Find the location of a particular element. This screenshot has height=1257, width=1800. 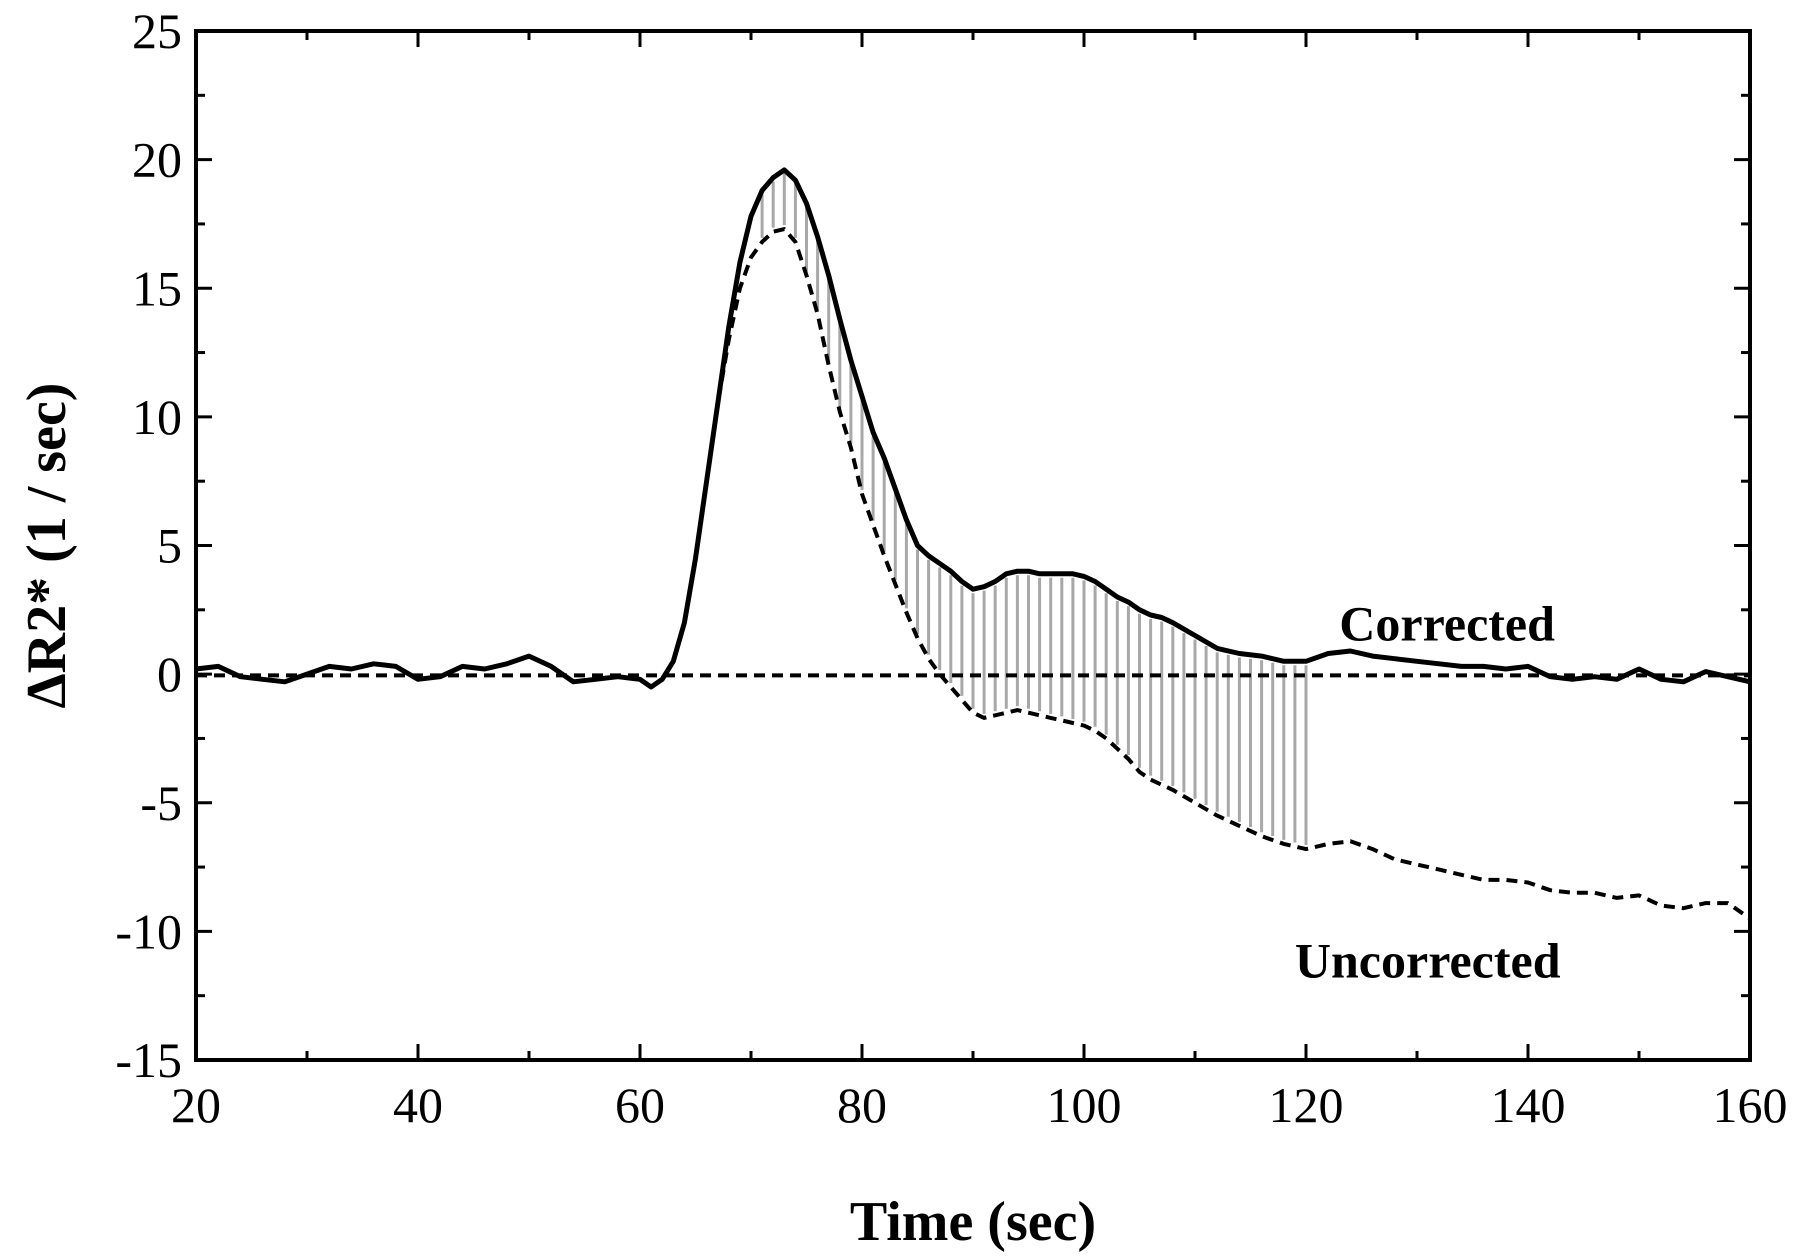

y-tick-label: 20 is located at coordinates (157, 160).